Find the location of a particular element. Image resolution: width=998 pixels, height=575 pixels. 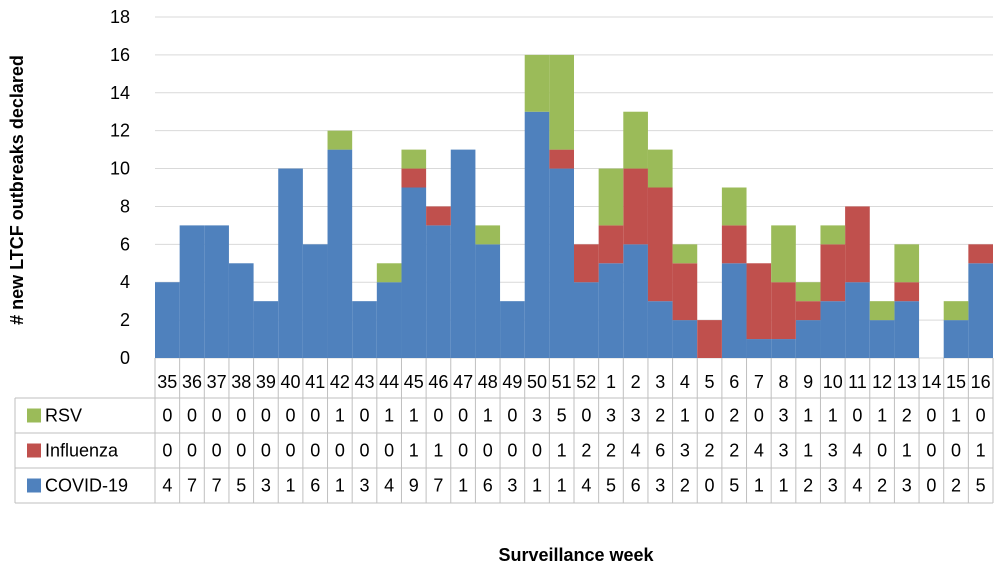

y-tick-label: 0 is located at coordinates (125, 358).